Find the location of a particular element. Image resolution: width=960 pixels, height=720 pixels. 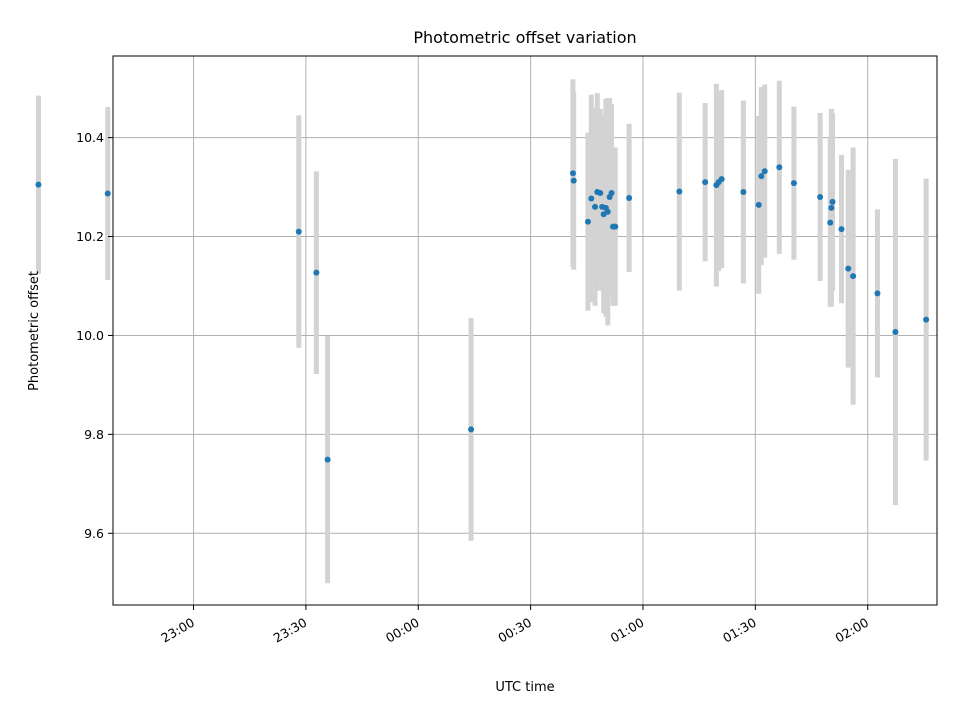

y-tick-label: 9.8 is located at coordinates (94, 434).